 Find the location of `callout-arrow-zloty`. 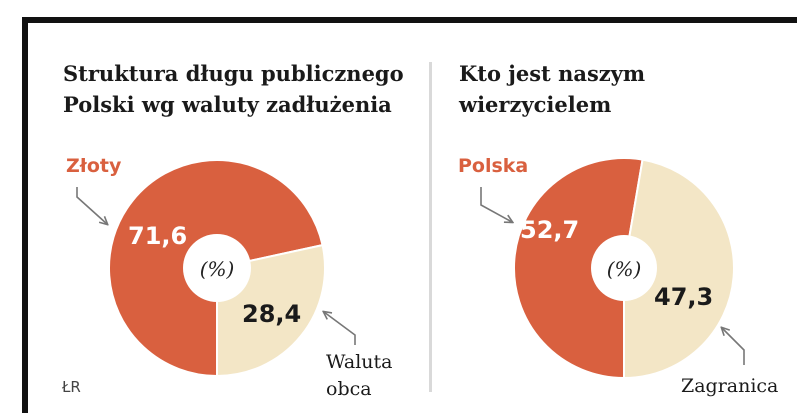

callout-arrow-zloty is located at coordinates (91, 205).